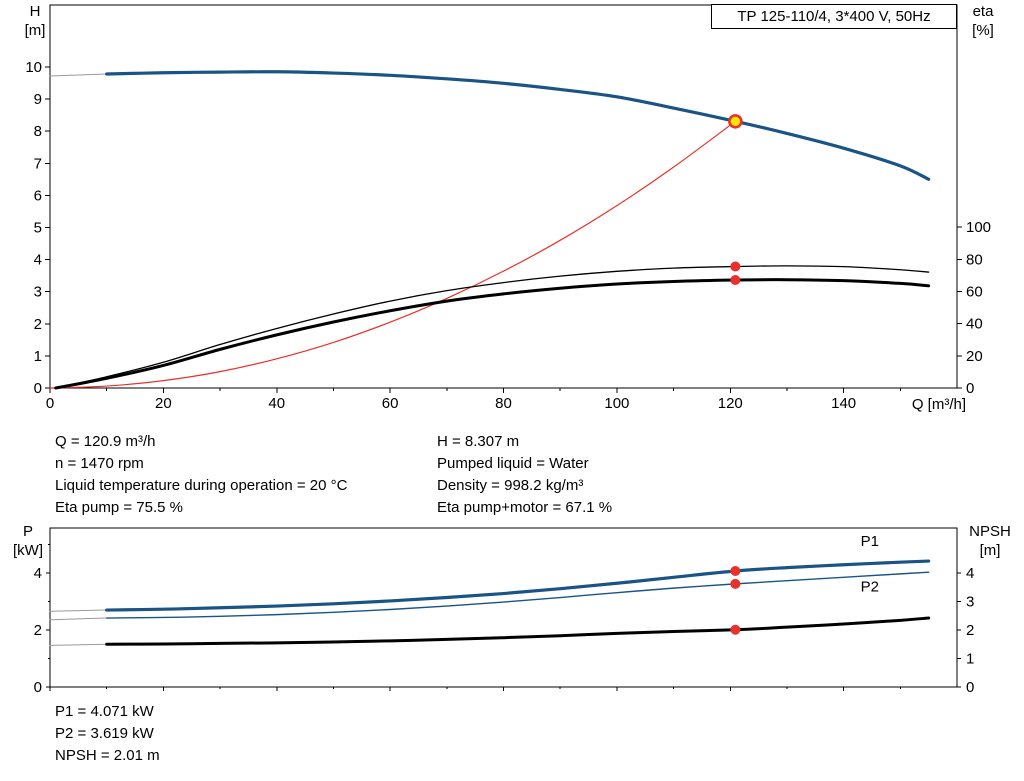 The height and width of the screenshot is (781, 1024). Describe the element at coordinates (38, 99) in the screenshot. I see `y-left-tick-label: 9` at that location.